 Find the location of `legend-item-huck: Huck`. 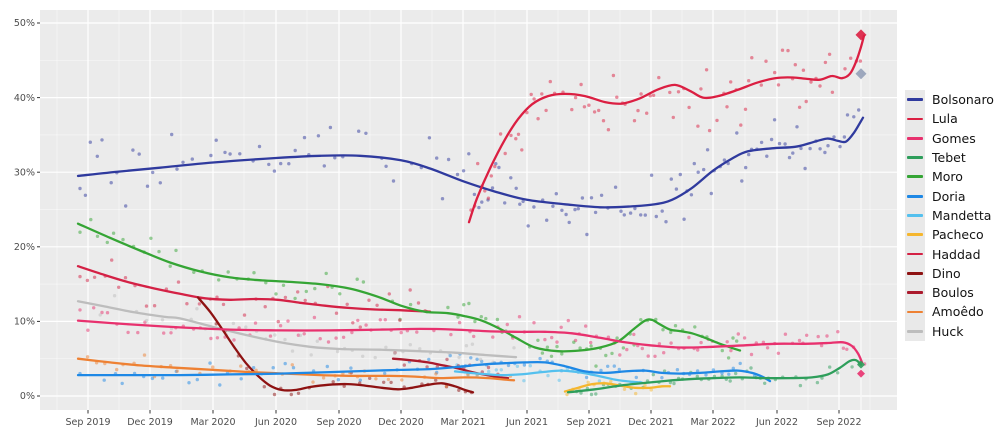

legend-item-huck: Huck is located at coordinates (949, 331).